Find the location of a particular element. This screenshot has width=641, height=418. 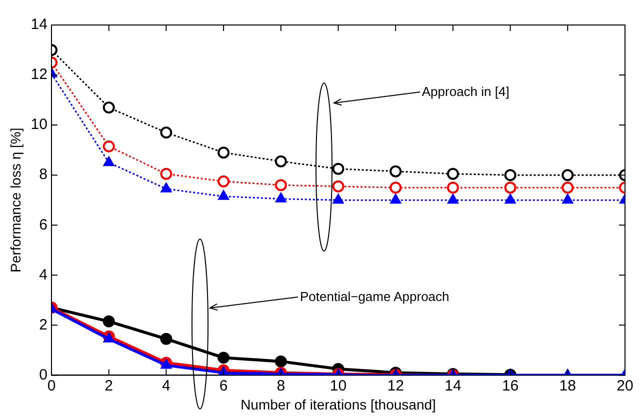

y-tick-label: 14 is located at coordinates (39, 25).